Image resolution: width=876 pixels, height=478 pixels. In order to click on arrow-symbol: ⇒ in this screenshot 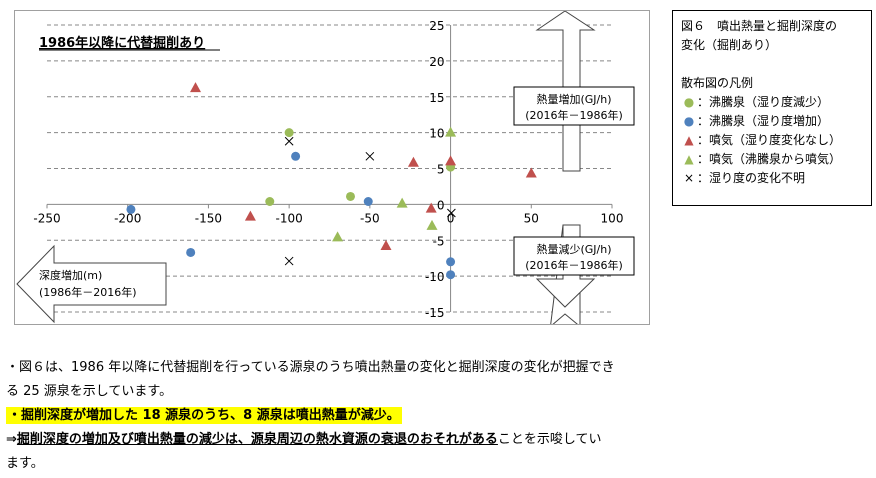, I will do `click(11, 439)`.